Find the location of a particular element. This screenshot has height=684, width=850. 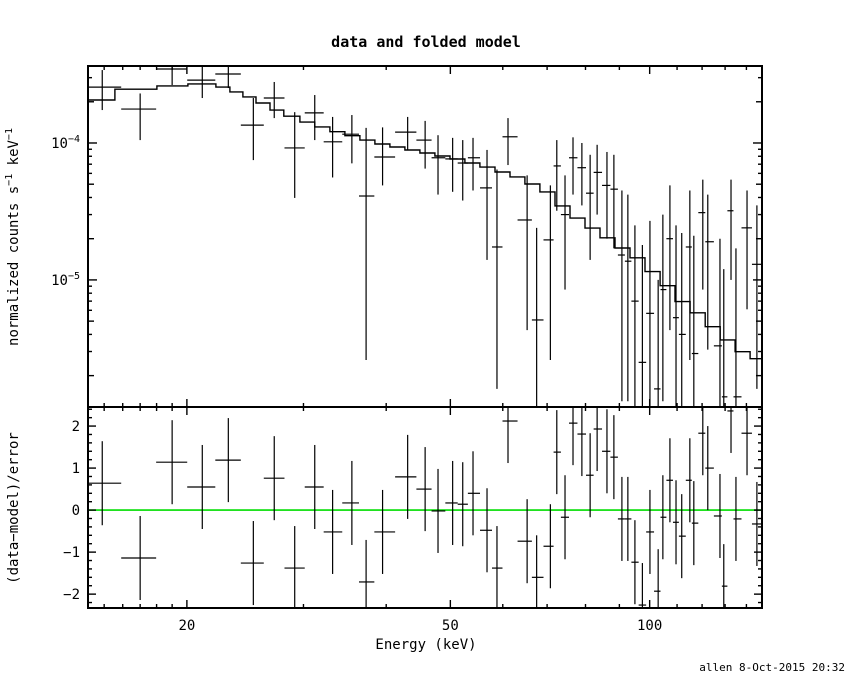

x-tick-labels: 20 50 100 is located at coordinates (420, 626).